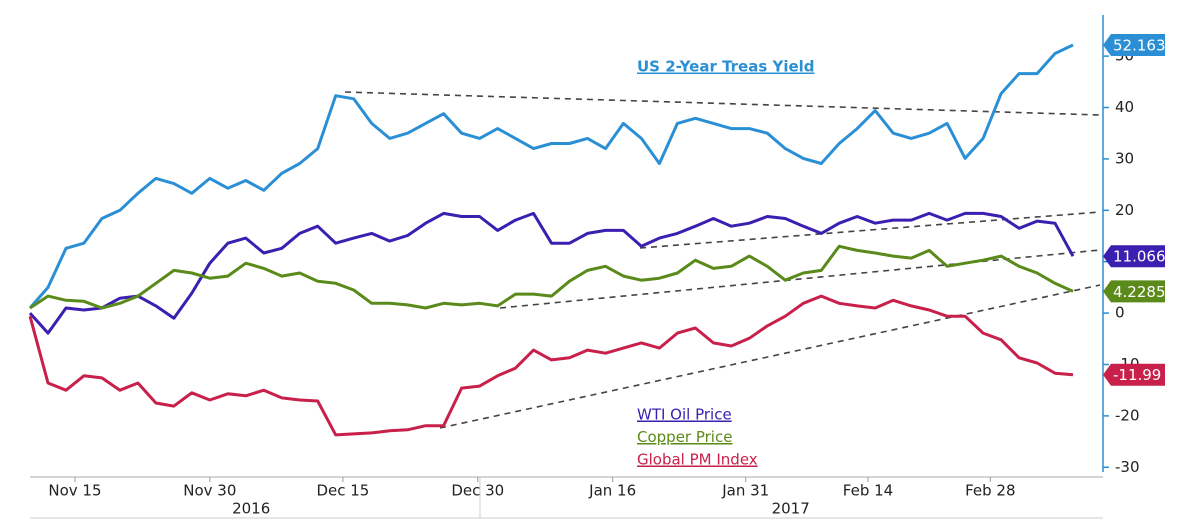  What do you see at coordinates (791, 509) in the screenshot?
I see `x-group-label: 2017` at bounding box center [791, 509].